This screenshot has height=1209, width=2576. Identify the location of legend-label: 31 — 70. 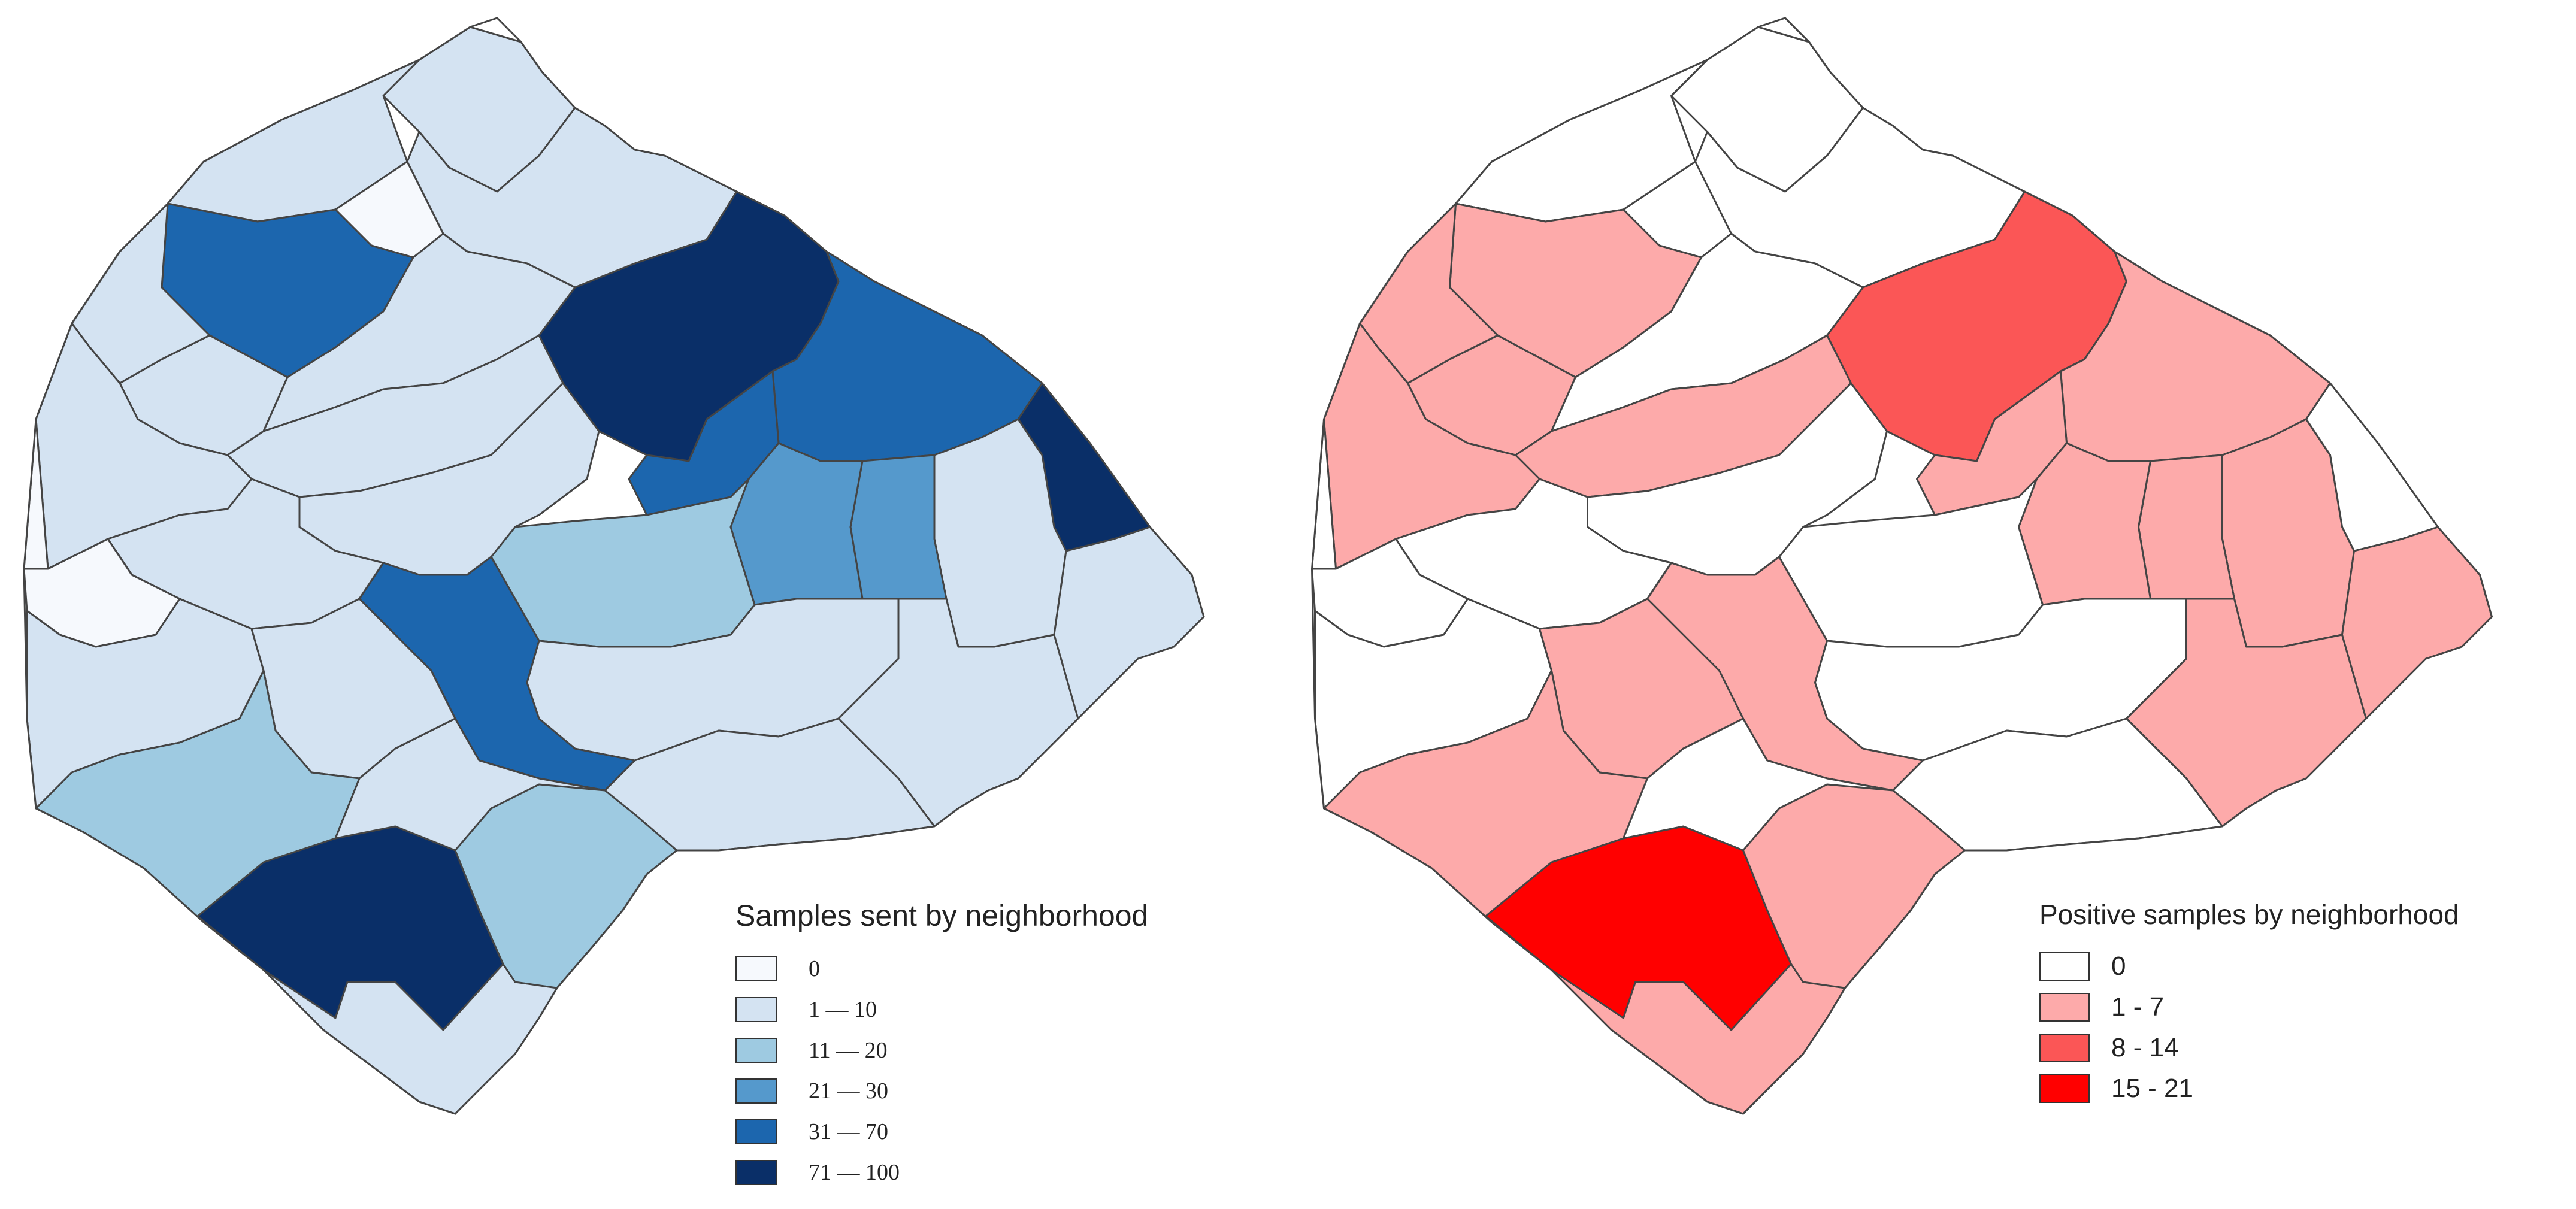
(848, 1131).